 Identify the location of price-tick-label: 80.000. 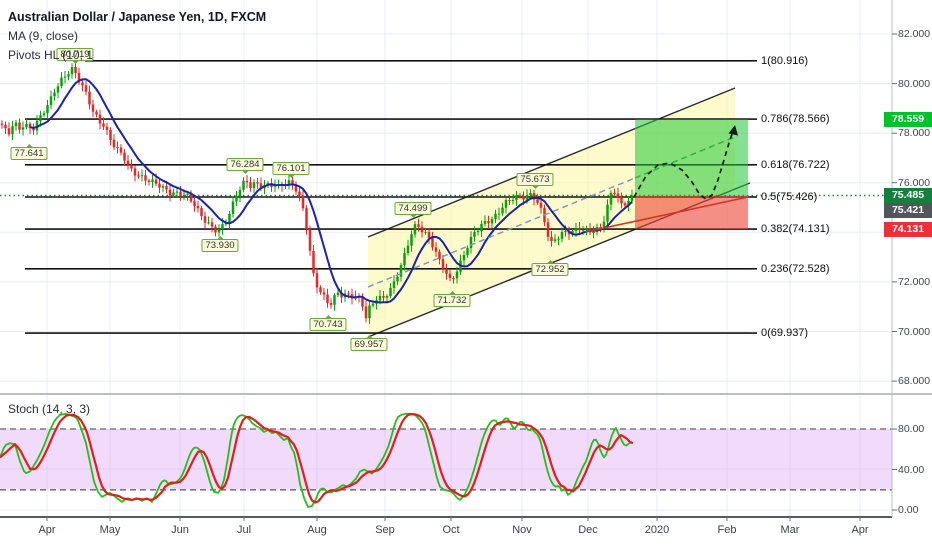
(914, 83).